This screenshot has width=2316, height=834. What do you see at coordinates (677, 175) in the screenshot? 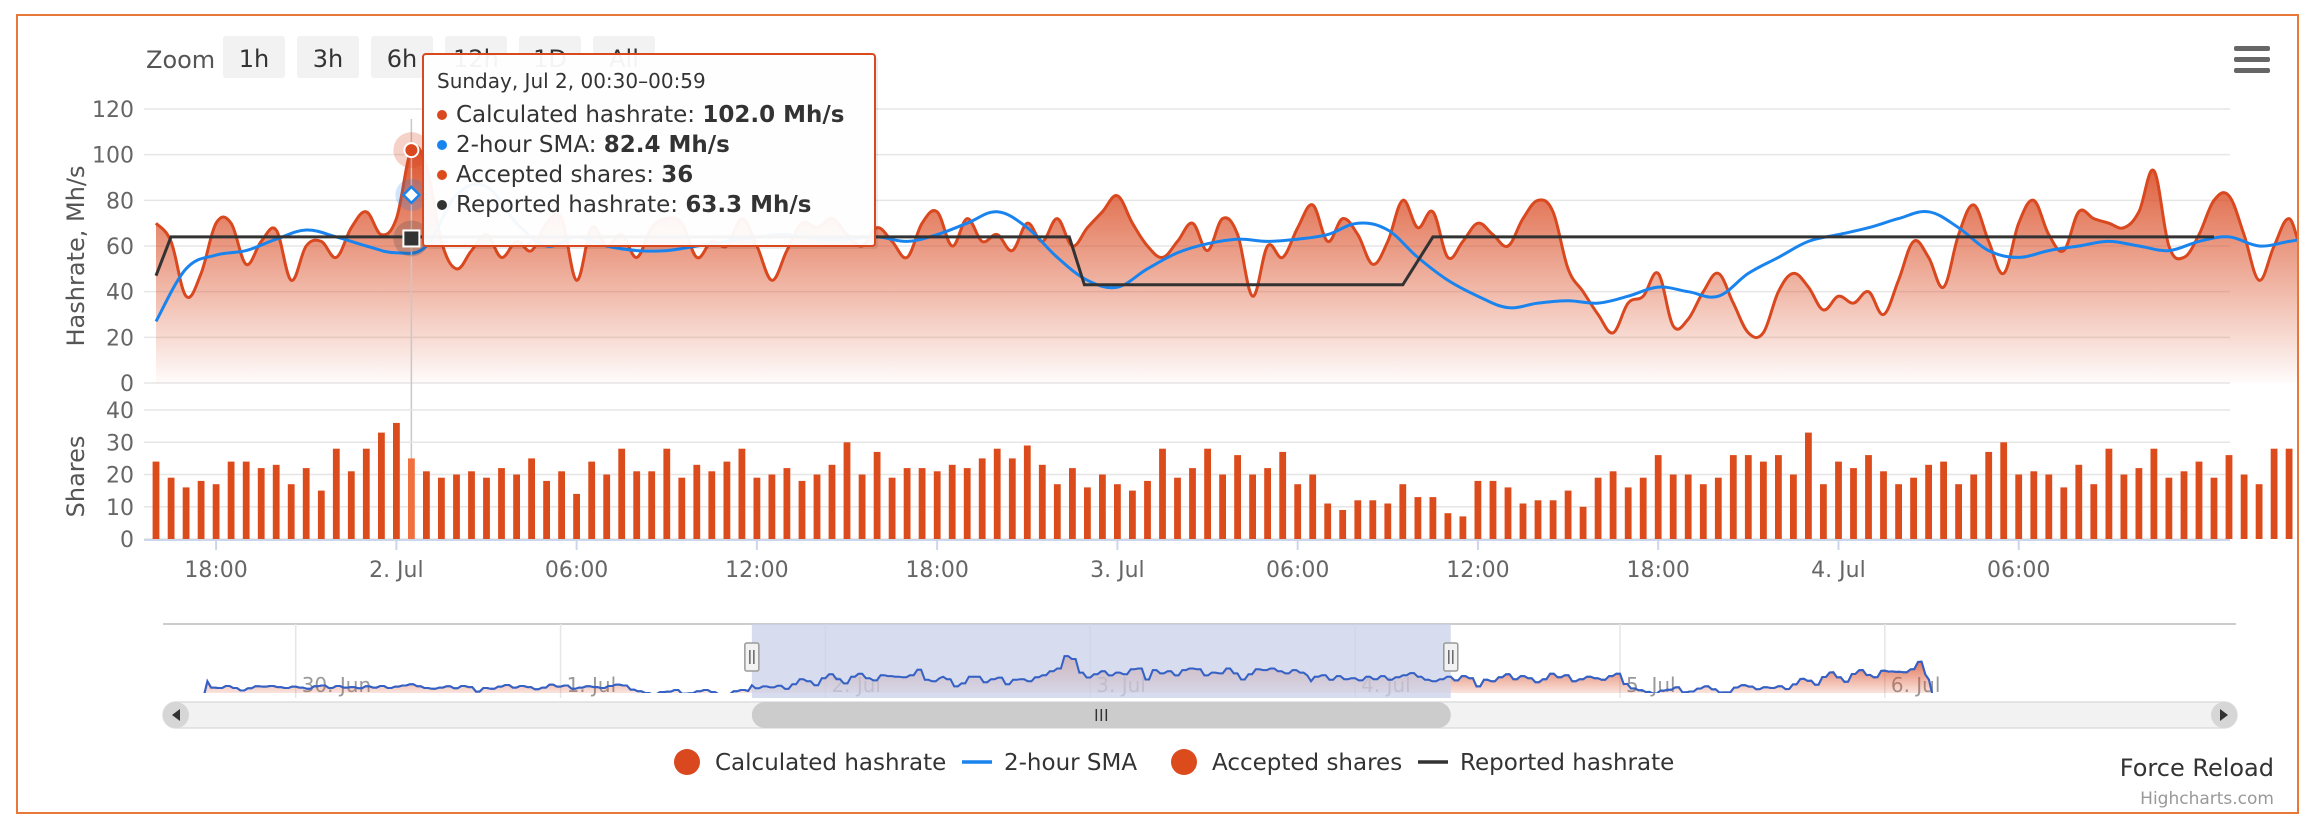
I see `tooltip-value: 36` at bounding box center [677, 175].